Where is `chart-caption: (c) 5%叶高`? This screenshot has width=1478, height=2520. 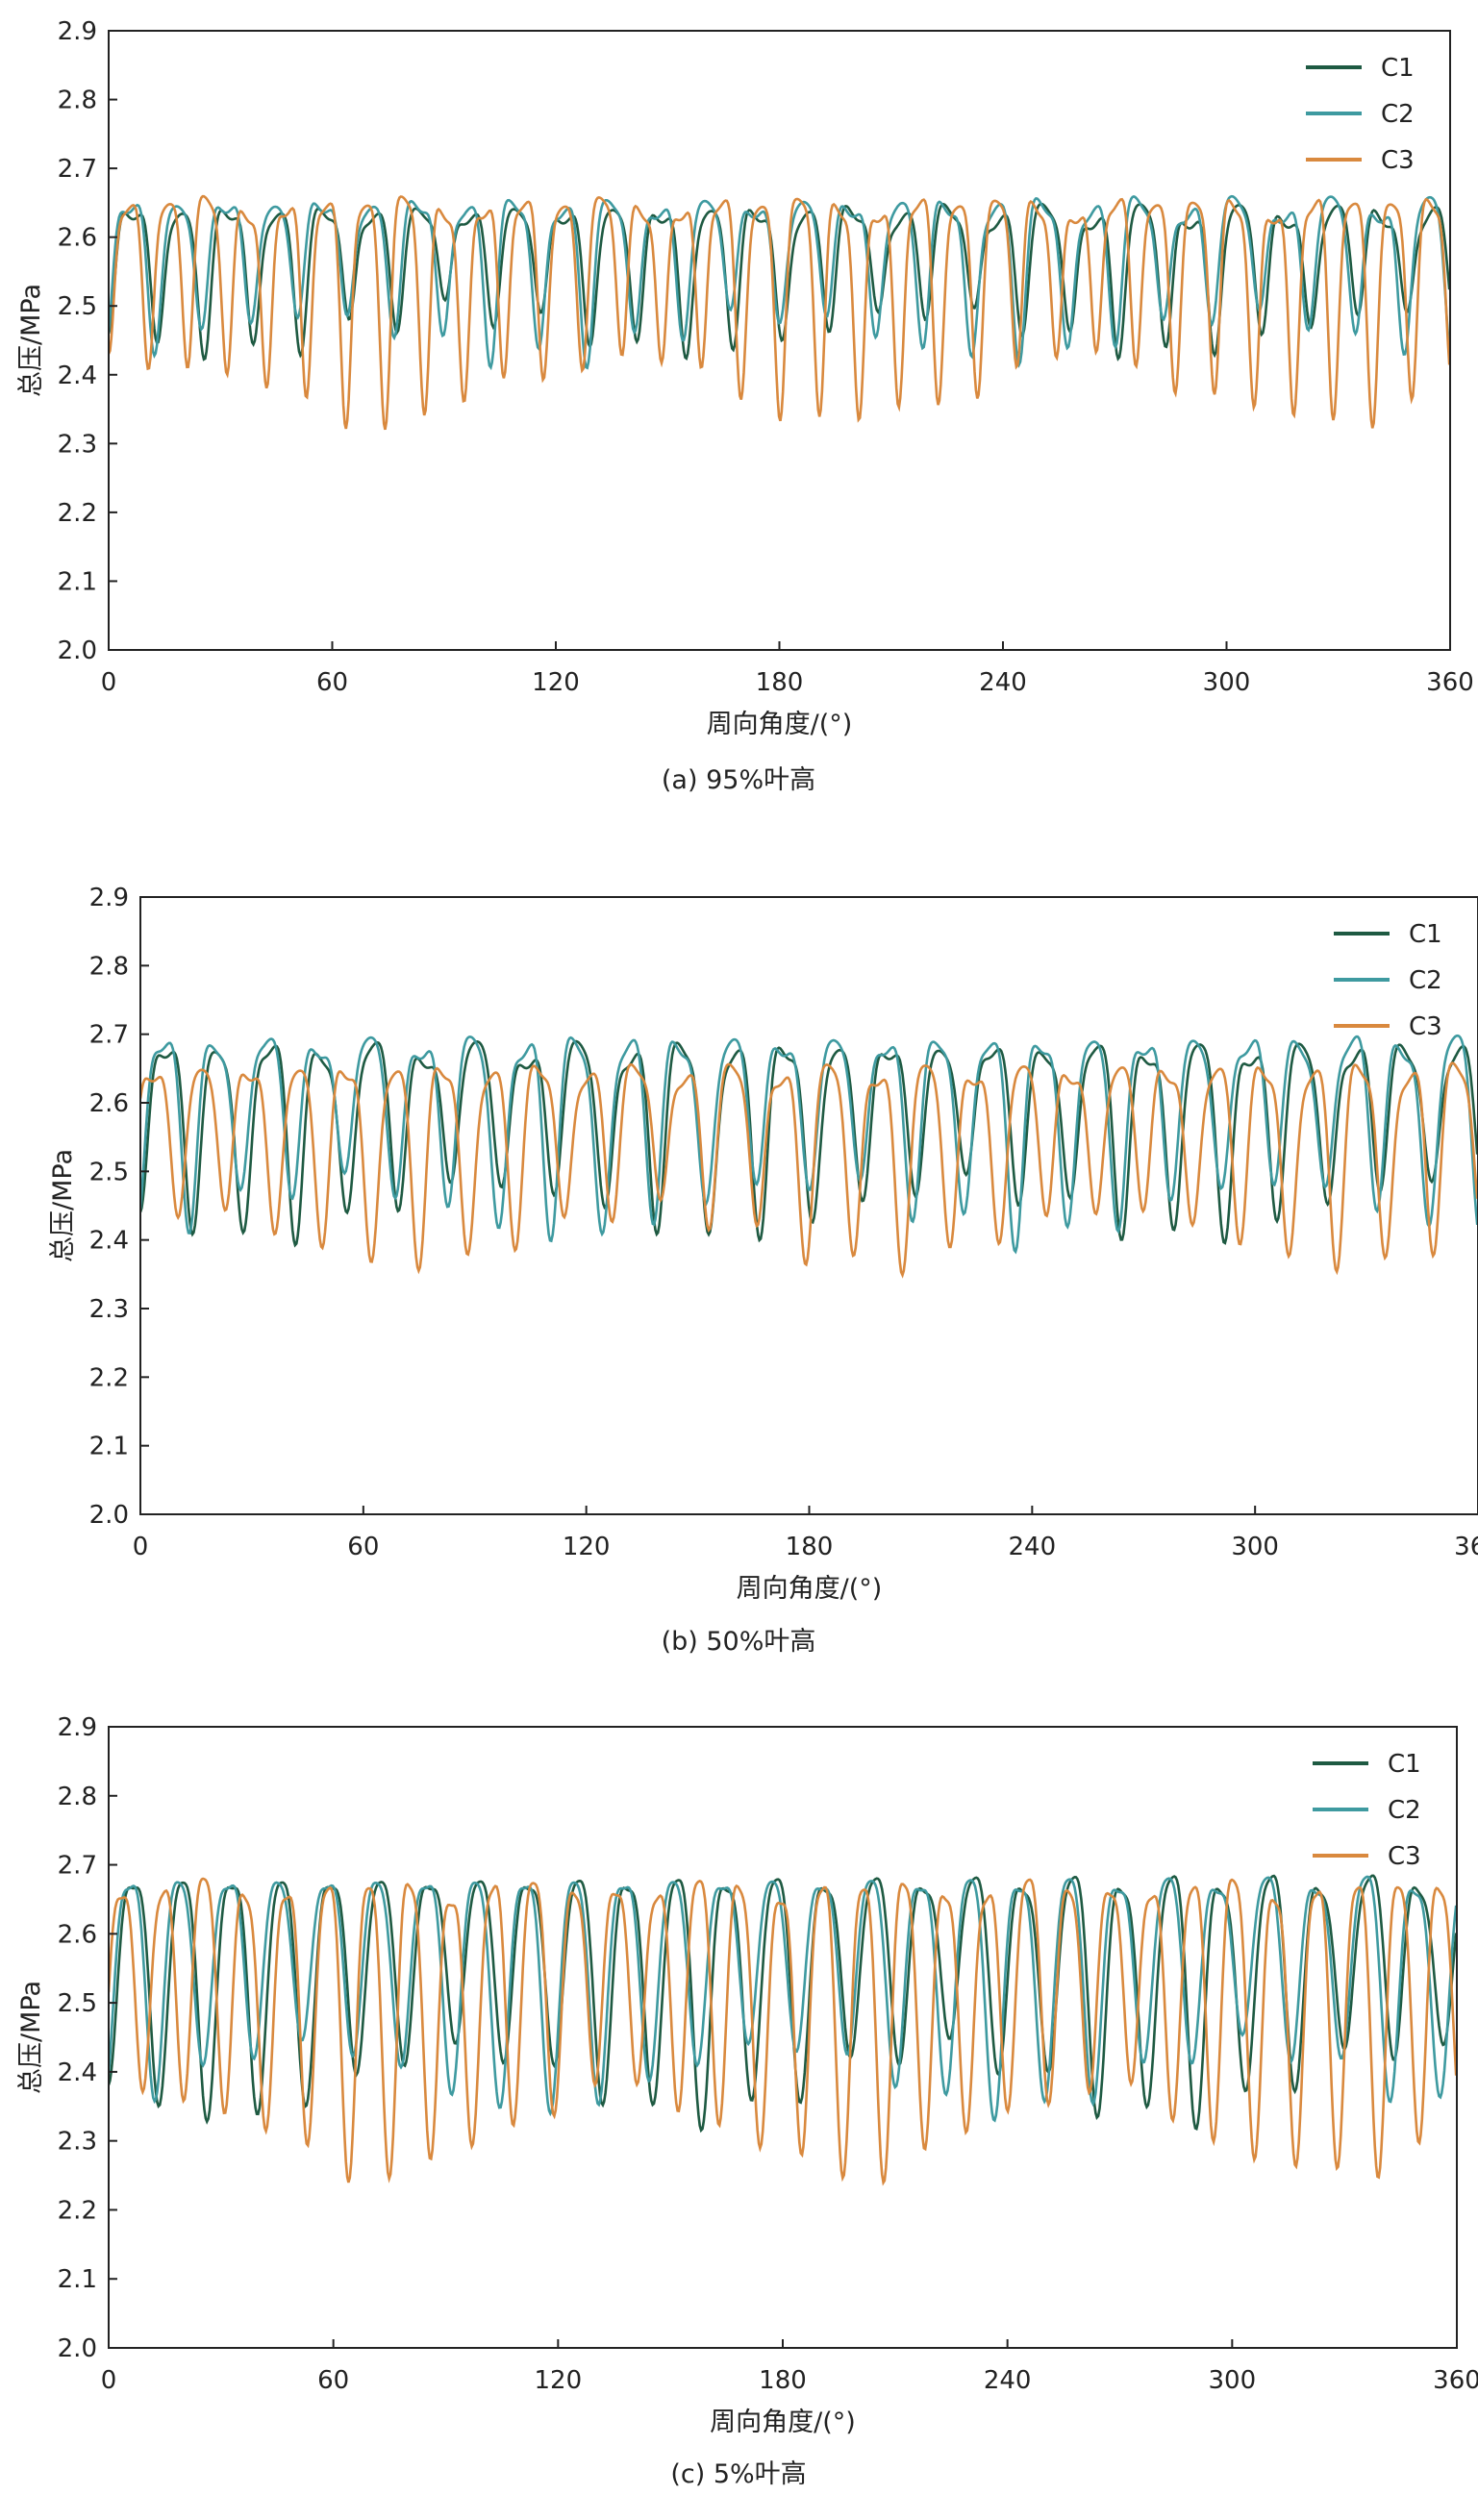 chart-caption: (c) 5%叶高 is located at coordinates (738, 2474).